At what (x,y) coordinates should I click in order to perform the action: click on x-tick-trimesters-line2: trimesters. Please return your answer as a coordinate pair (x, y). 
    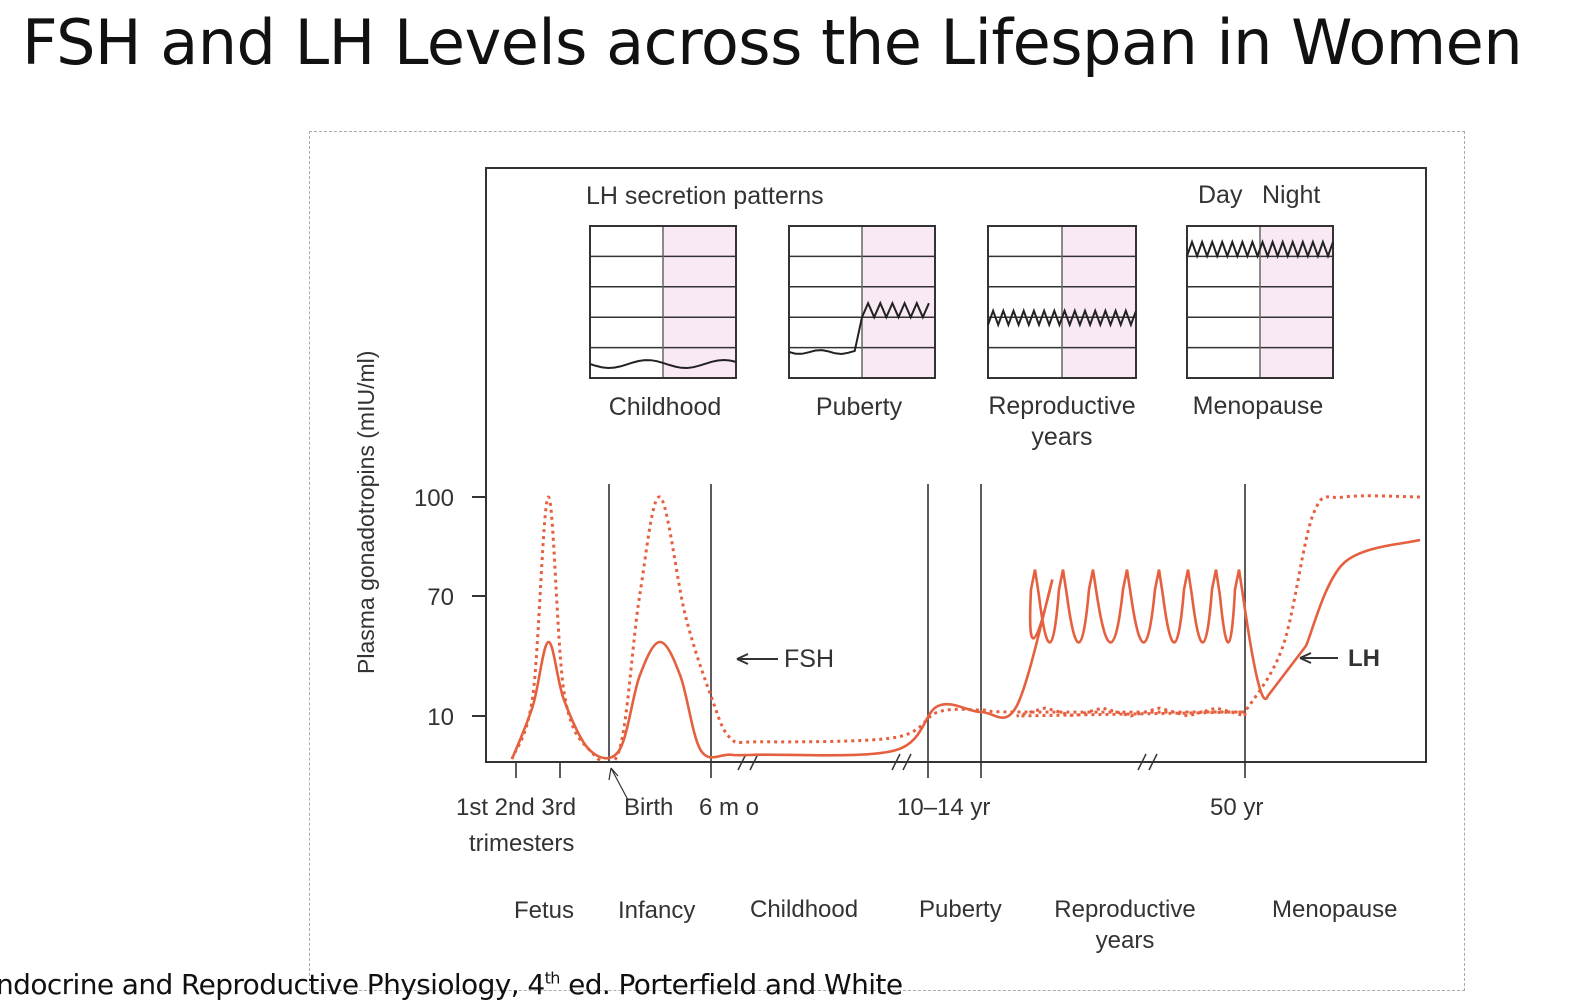
    Looking at the image, I should click on (521, 843).